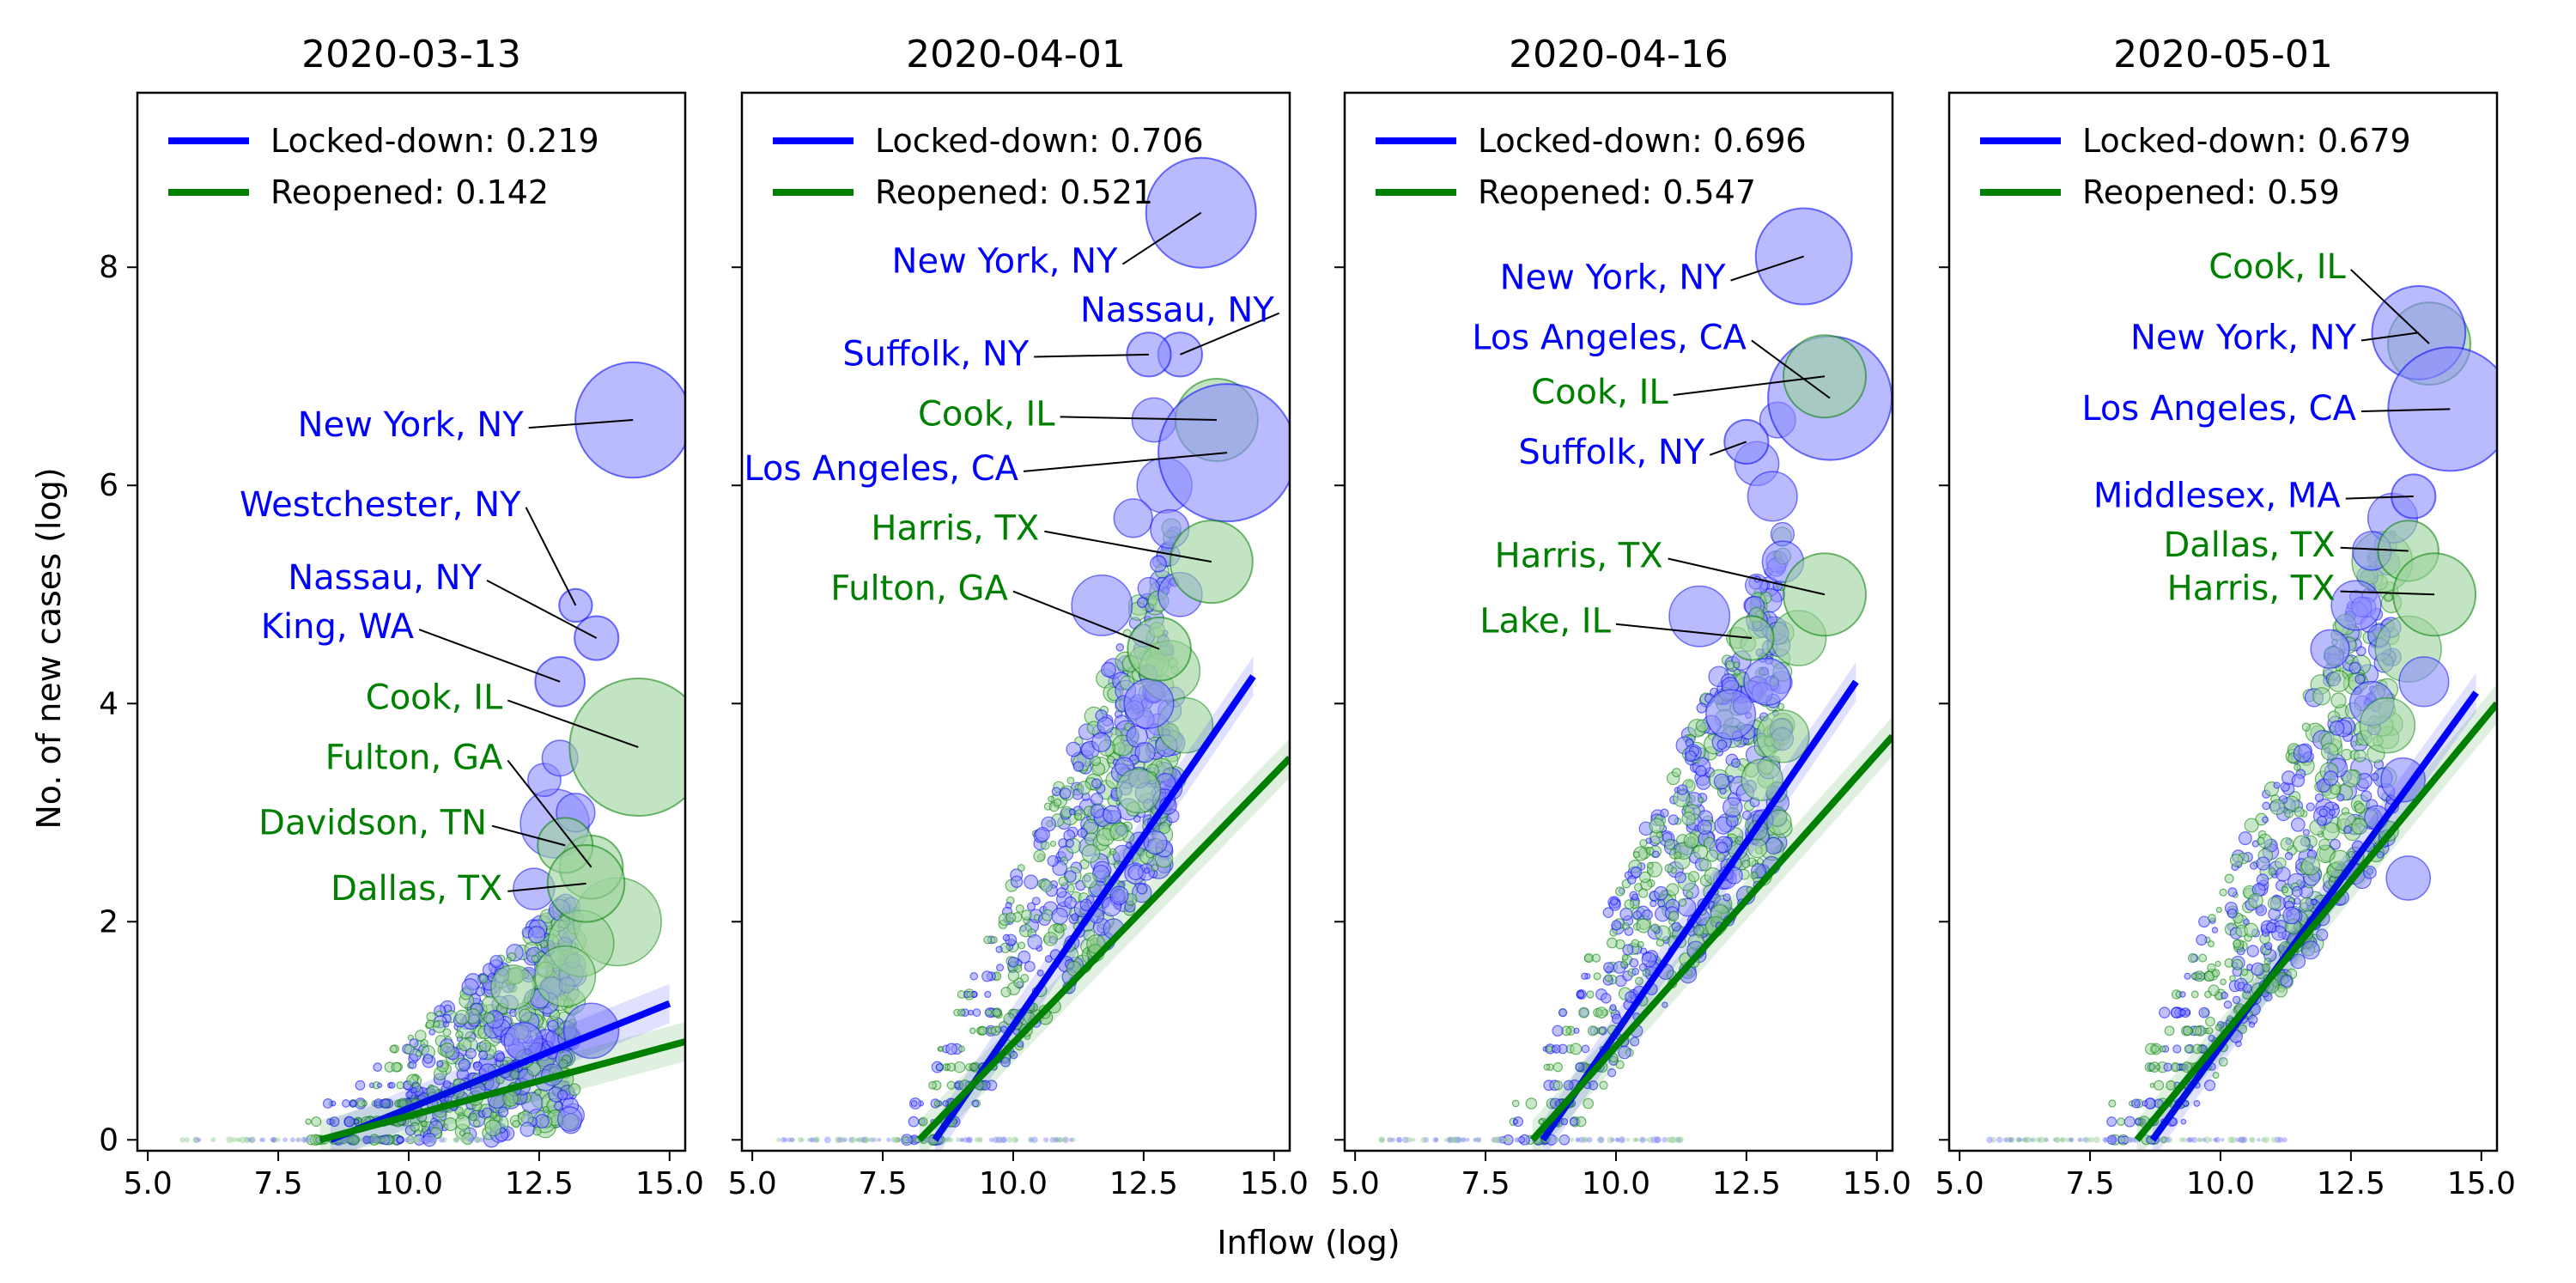 This screenshot has width=2576, height=1283. What do you see at coordinates (919, 589) in the screenshot?
I see `county-label: Fulton, GA` at bounding box center [919, 589].